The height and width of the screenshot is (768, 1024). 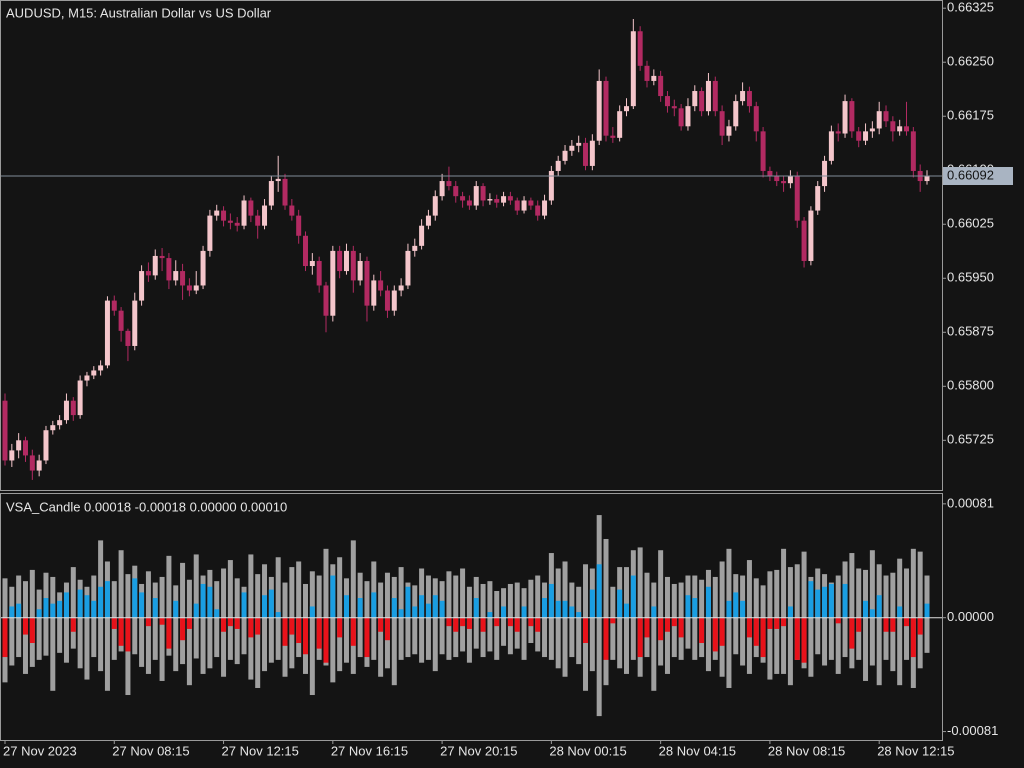 What do you see at coordinates (970, 439) in the screenshot?
I see `y-tick-label: 0.65725` at bounding box center [970, 439].